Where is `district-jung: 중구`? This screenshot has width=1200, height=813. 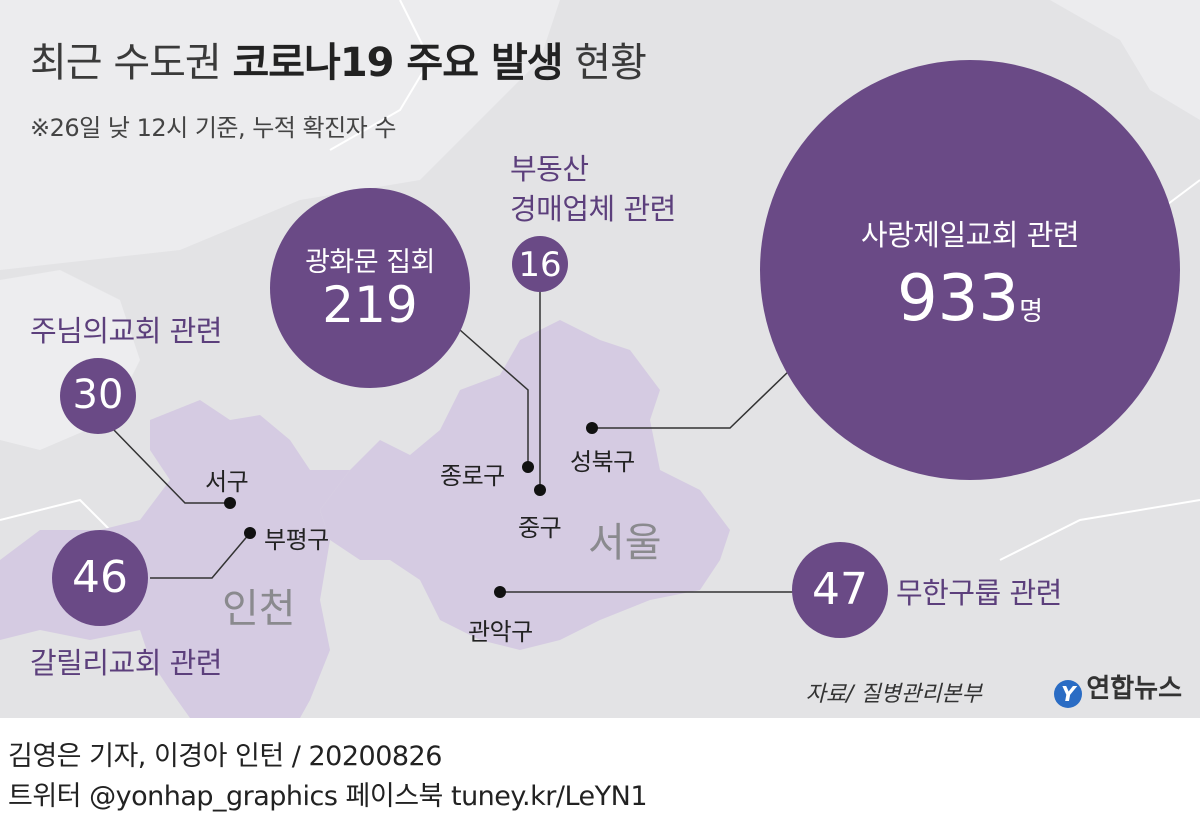
district-jung: 중구 is located at coordinates (540, 528).